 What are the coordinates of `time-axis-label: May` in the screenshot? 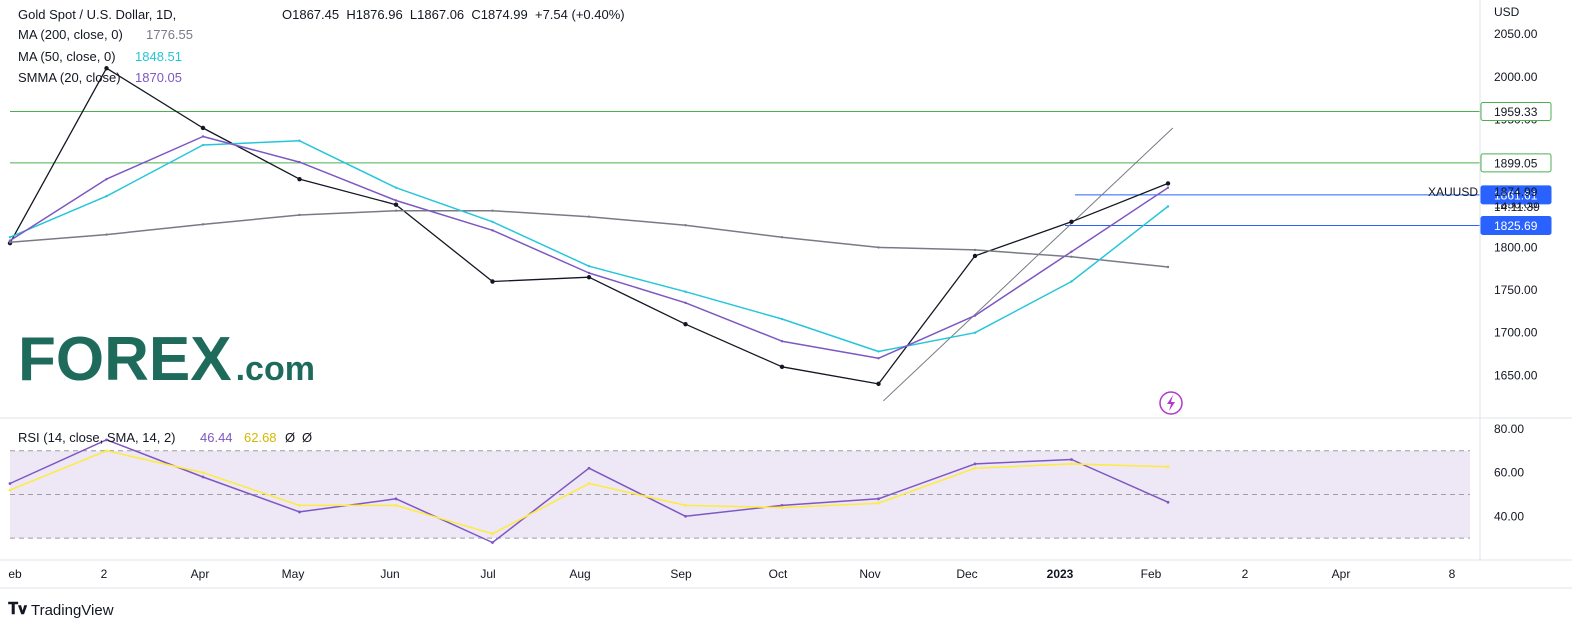 It's located at (293, 574).